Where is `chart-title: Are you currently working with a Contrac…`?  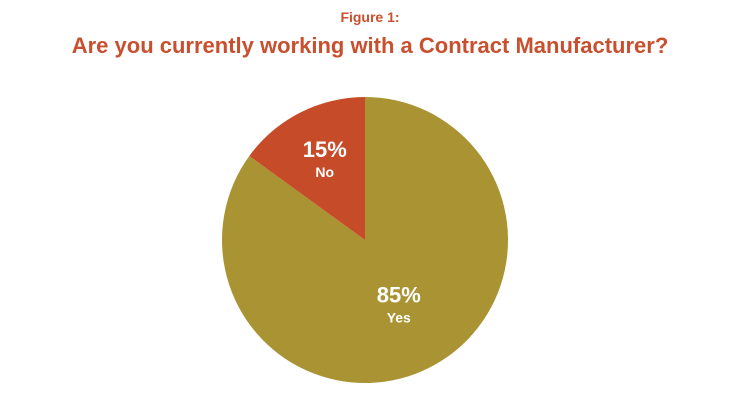
chart-title: Are you currently working with a Contrac… is located at coordinates (370, 45).